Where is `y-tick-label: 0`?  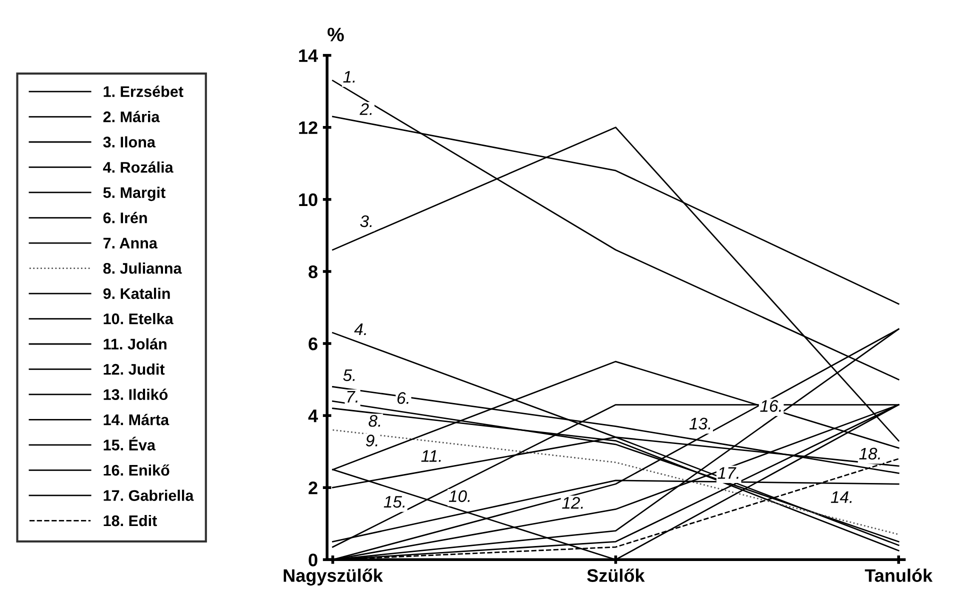
y-tick-label: 0 is located at coordinates (313, 560).